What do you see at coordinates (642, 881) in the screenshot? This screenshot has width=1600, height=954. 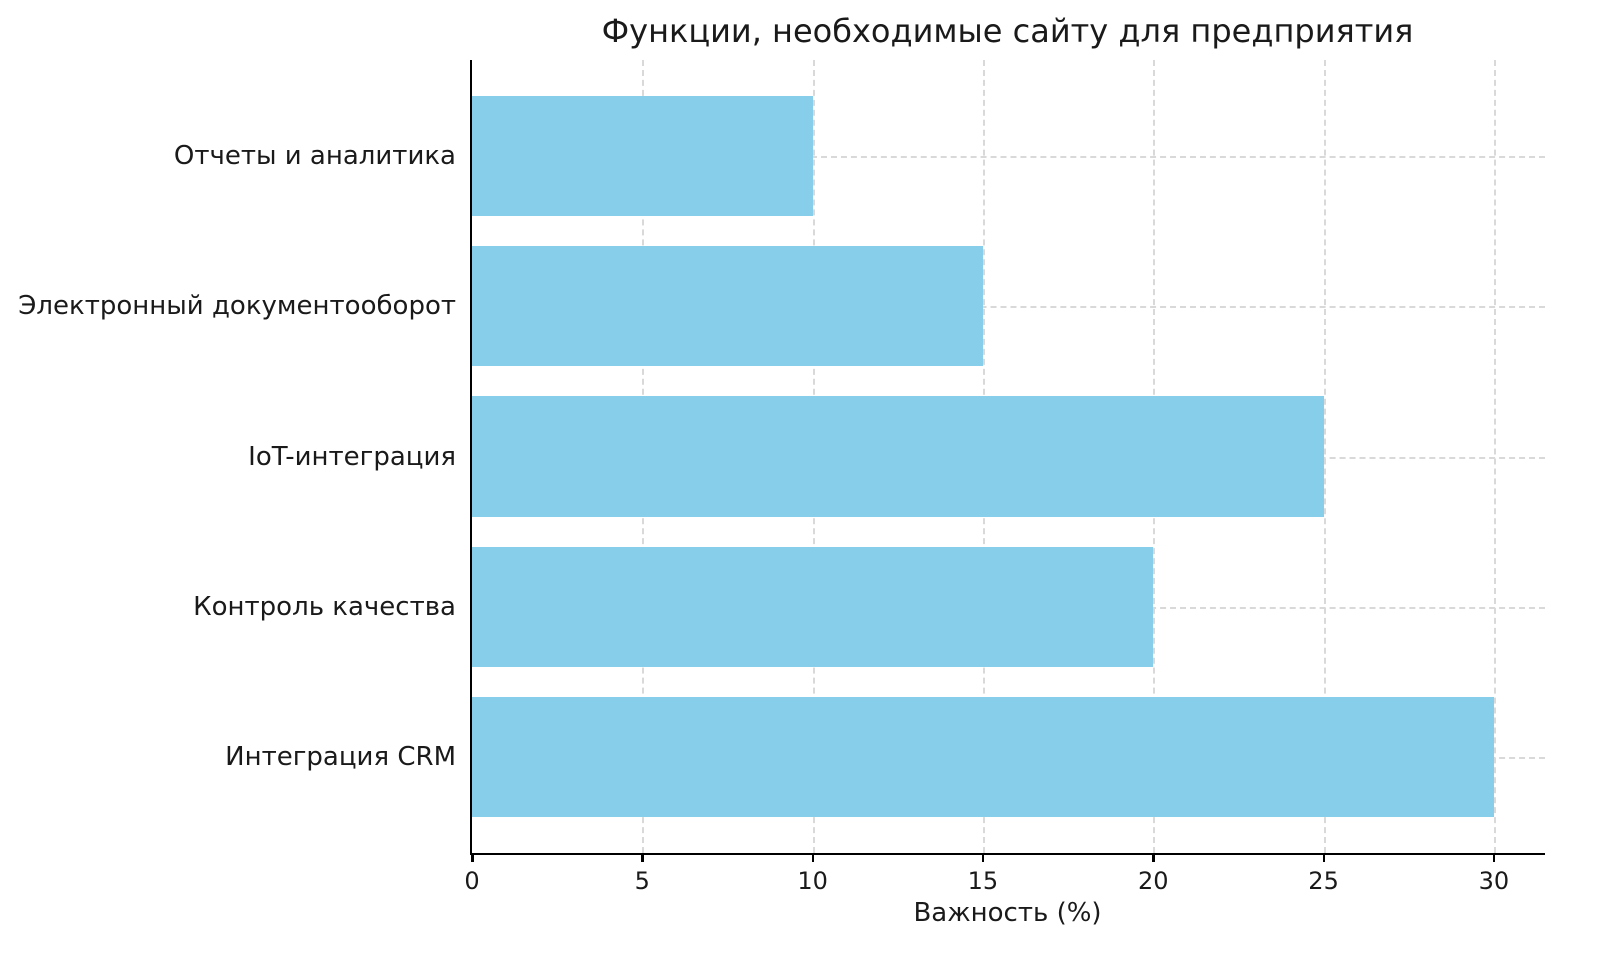 I see `x-axis-tick-label: 5` at bounding box center [642, 881].